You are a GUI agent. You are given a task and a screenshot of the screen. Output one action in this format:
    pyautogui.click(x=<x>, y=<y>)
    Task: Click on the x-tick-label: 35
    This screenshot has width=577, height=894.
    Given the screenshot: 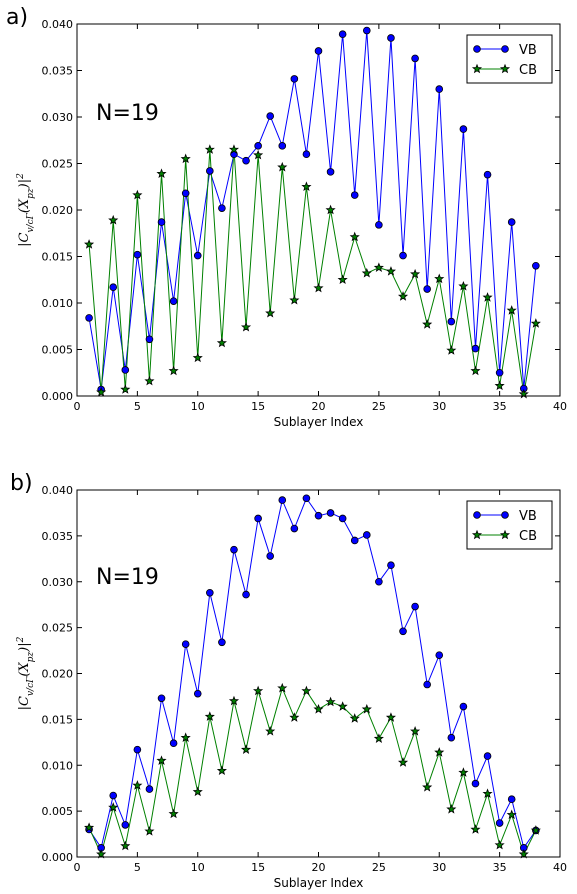 What is the action you would take?
    pyautogui.click(x=500, y=406)
    